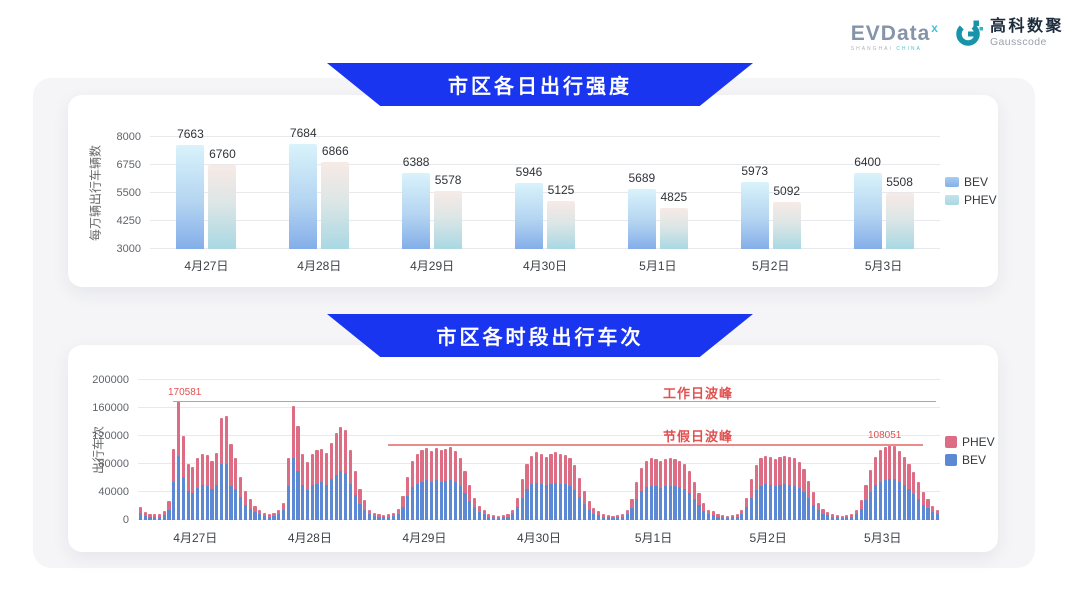  What do you see at coordinates (1018, 42) in the screenshot?
I see `gausscode-en: Gausscode` at bounding box center [1018, 42].